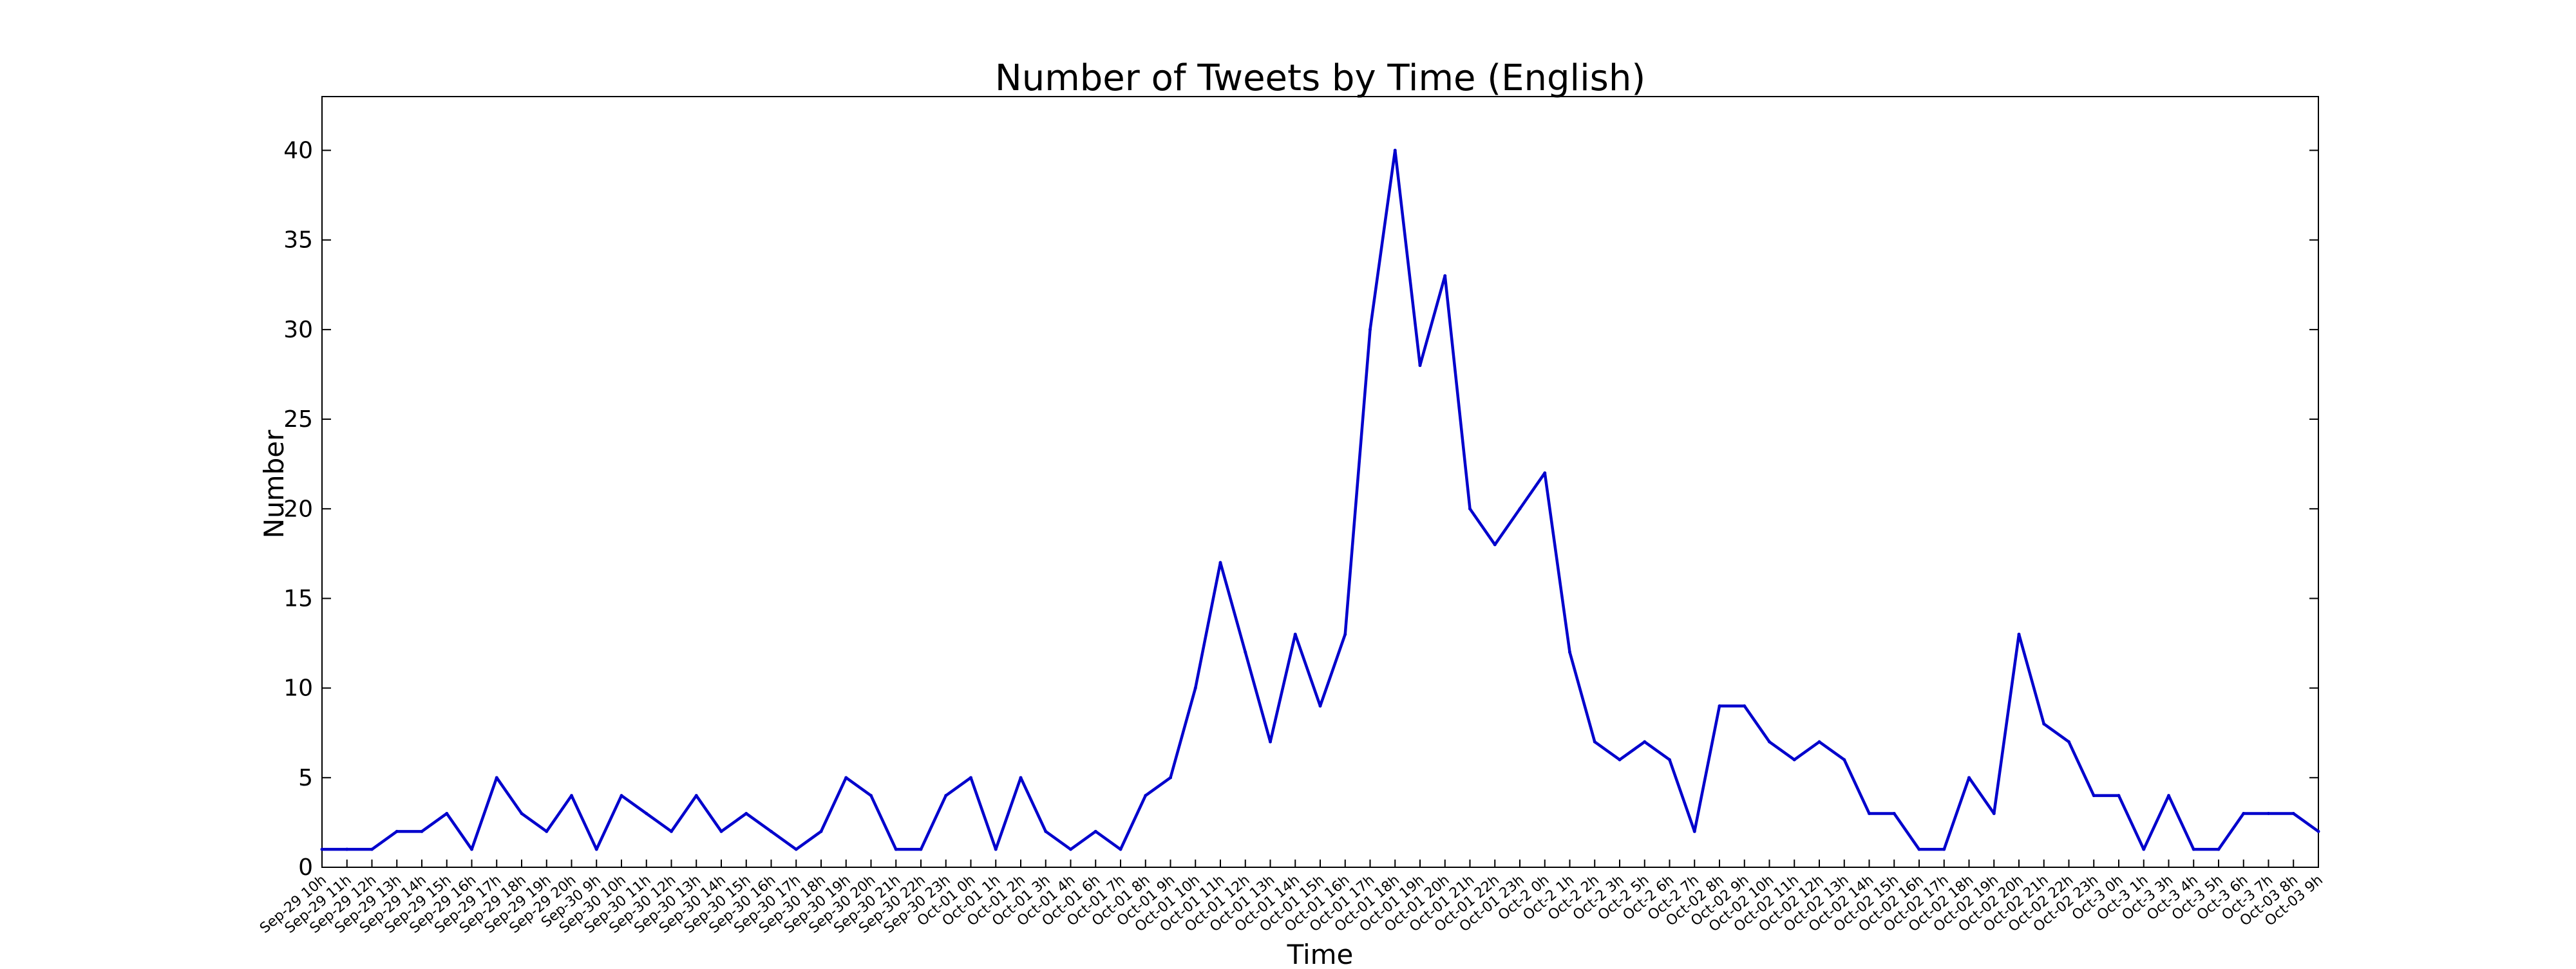 This screenshot has width=2576, height=969. I want to click on y-tick-label: 20, so click(298, 509).